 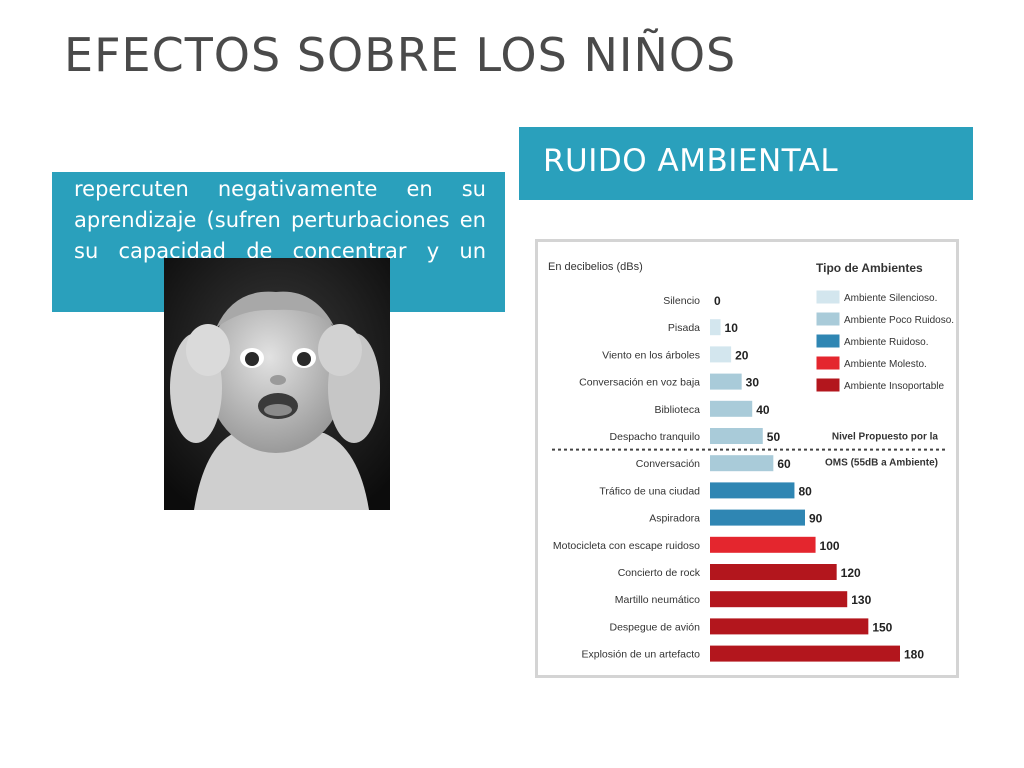 I want to click on value-label: 50, so click(x=774, y=437).